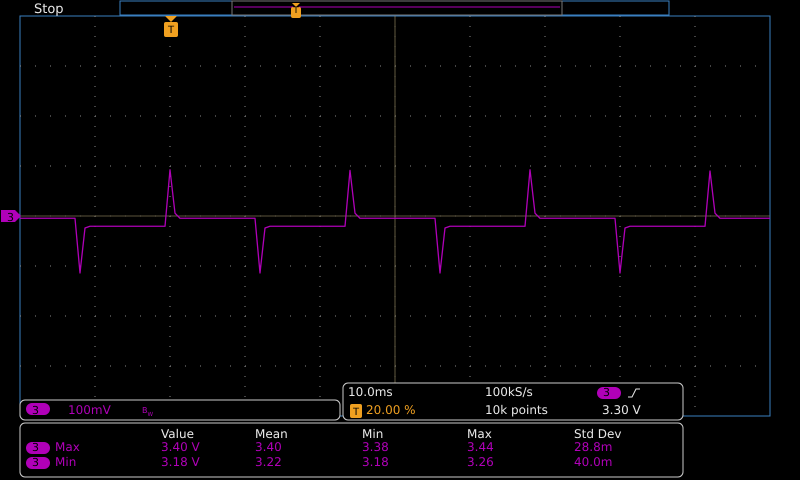 The height and width of the screenshot is (480, 800). Describe the element at coordinates (480, 447) in the screenshot. I see `text: 3.44` at that location.